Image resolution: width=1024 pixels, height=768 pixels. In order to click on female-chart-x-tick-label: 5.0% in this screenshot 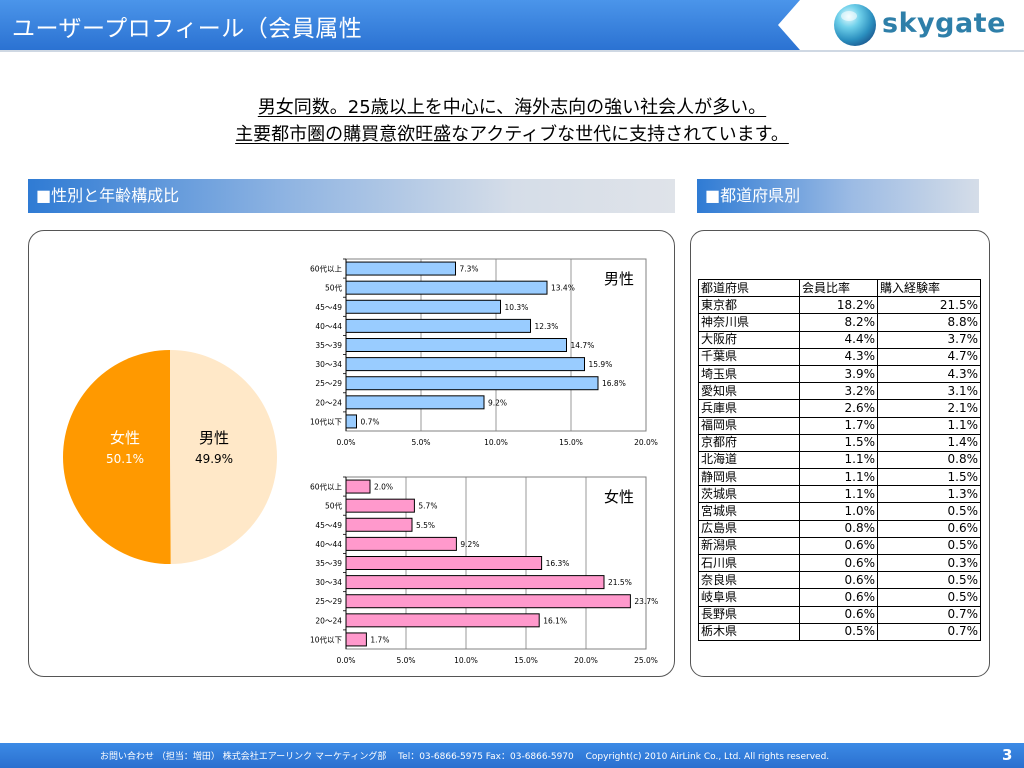, I will do `click(405, 660)`.